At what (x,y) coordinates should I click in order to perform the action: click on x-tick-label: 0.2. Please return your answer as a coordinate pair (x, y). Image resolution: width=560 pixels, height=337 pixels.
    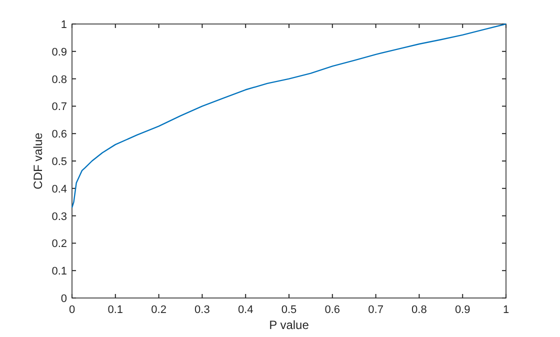
    Looking at the image, I should click on (158, 310).